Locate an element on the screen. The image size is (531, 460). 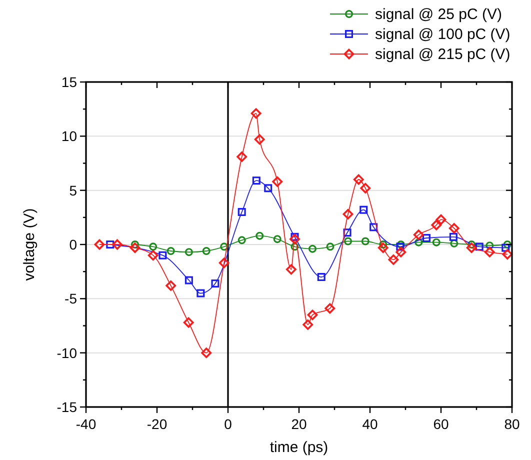
legend-label: signal @ 100 pC (V) is located at coordinates (442, 34).